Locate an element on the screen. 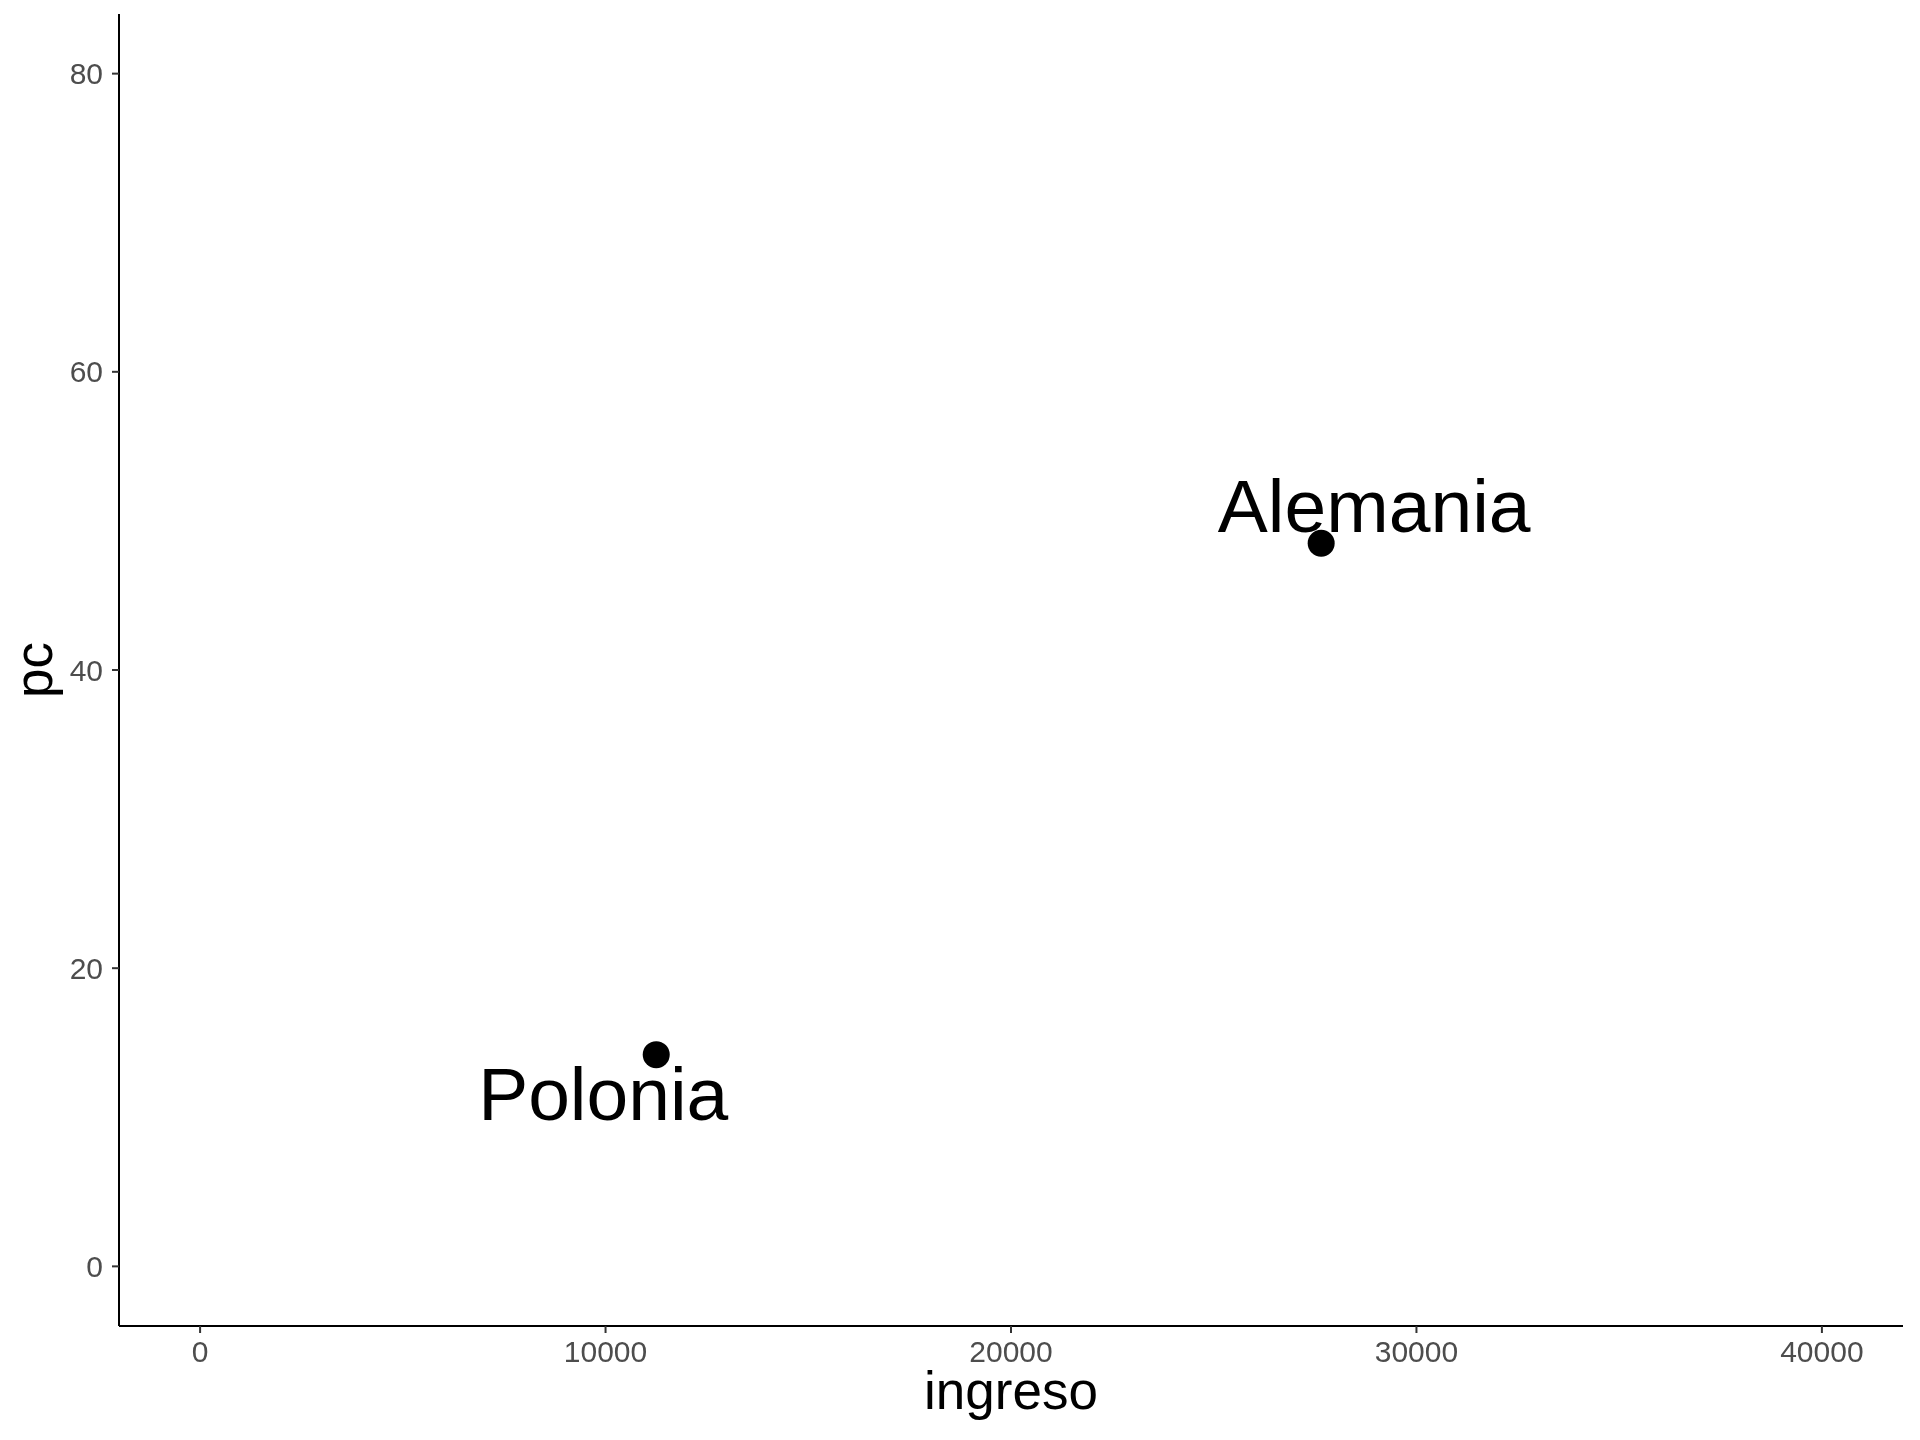 The width and height of the screenshot is (1920, 1440). y-tick-label: 80 is located at coordinates (86, 74).